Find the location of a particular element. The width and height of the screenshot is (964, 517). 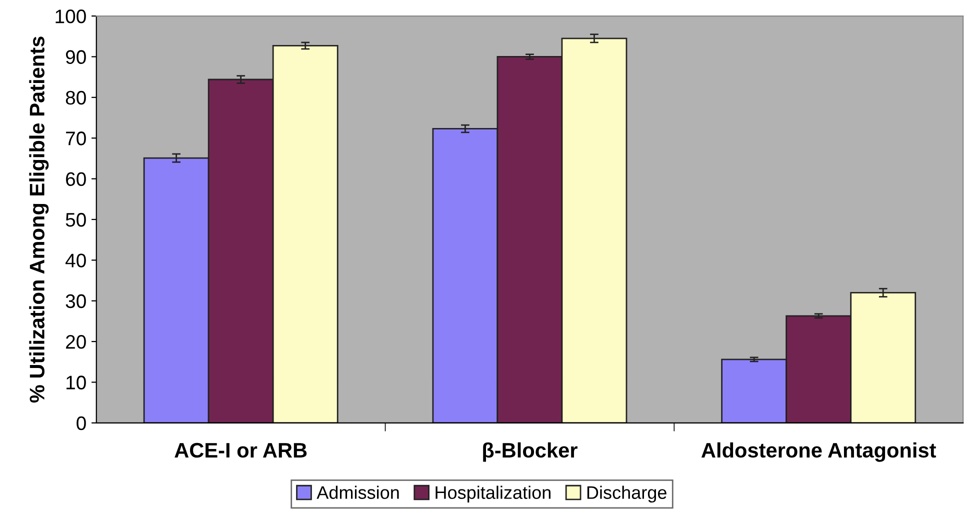

legend-label: Hospitalization is located at coordinates (493, 494).